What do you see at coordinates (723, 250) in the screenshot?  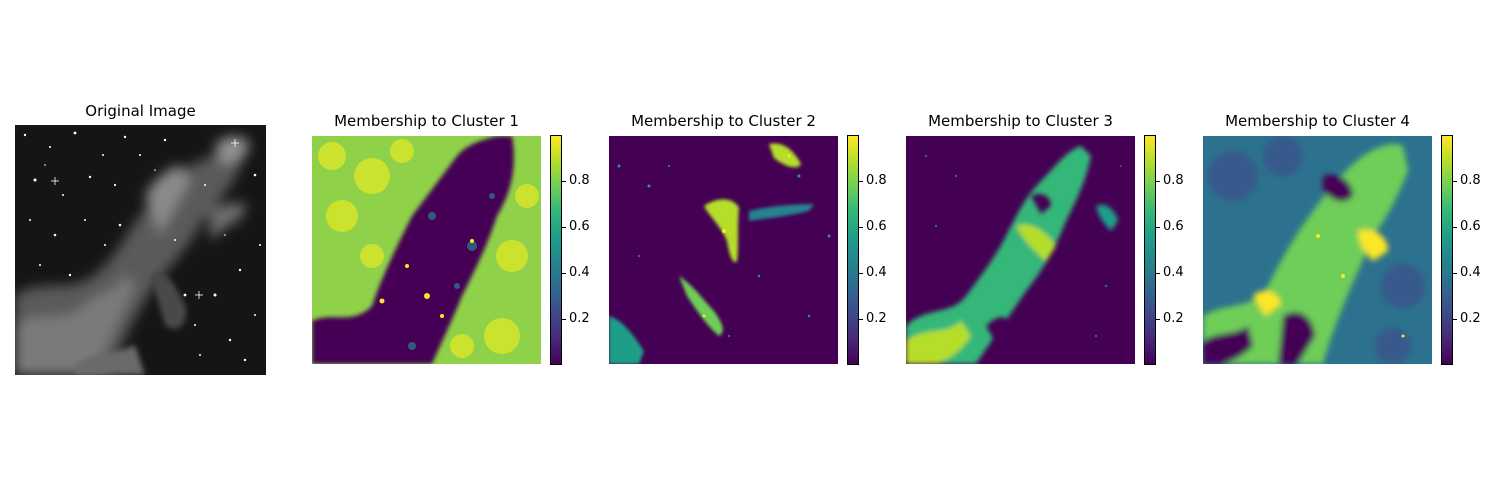 I see `cluster-2-heatmap` at bounding box center [723, 250].